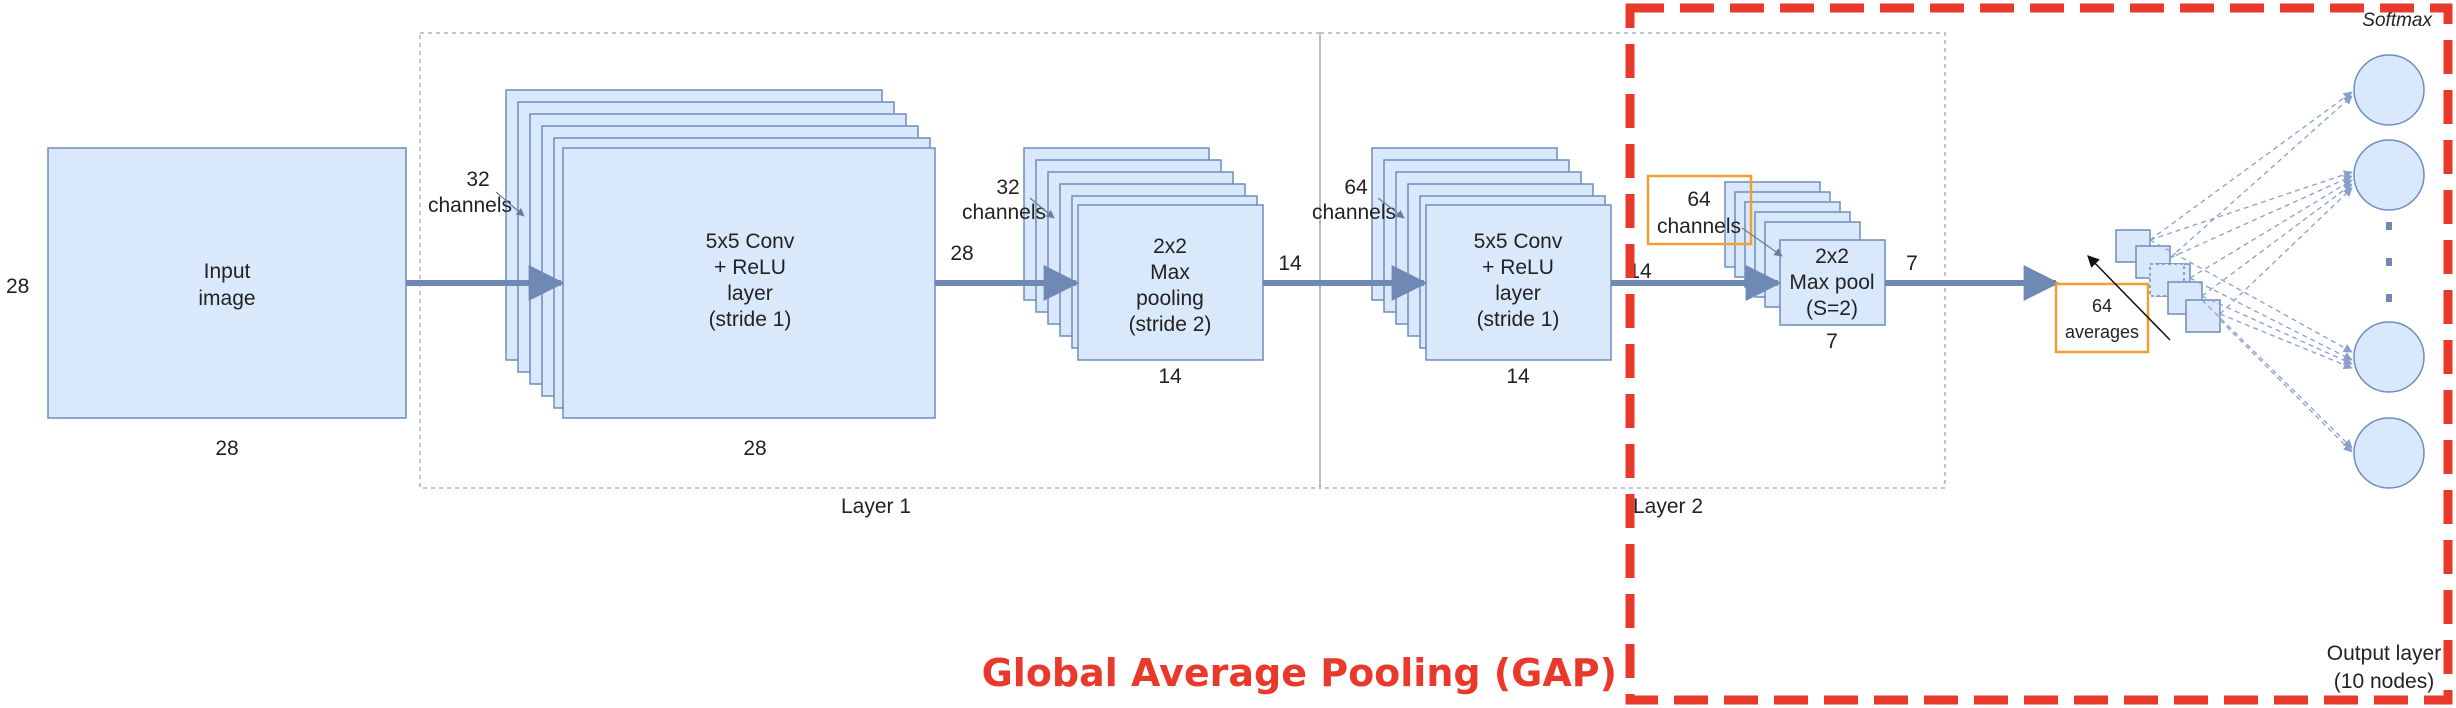  Describe the element at coordinates (1354, 212) in the screenshot. I see `conv2-channels-word: channels` at that location.